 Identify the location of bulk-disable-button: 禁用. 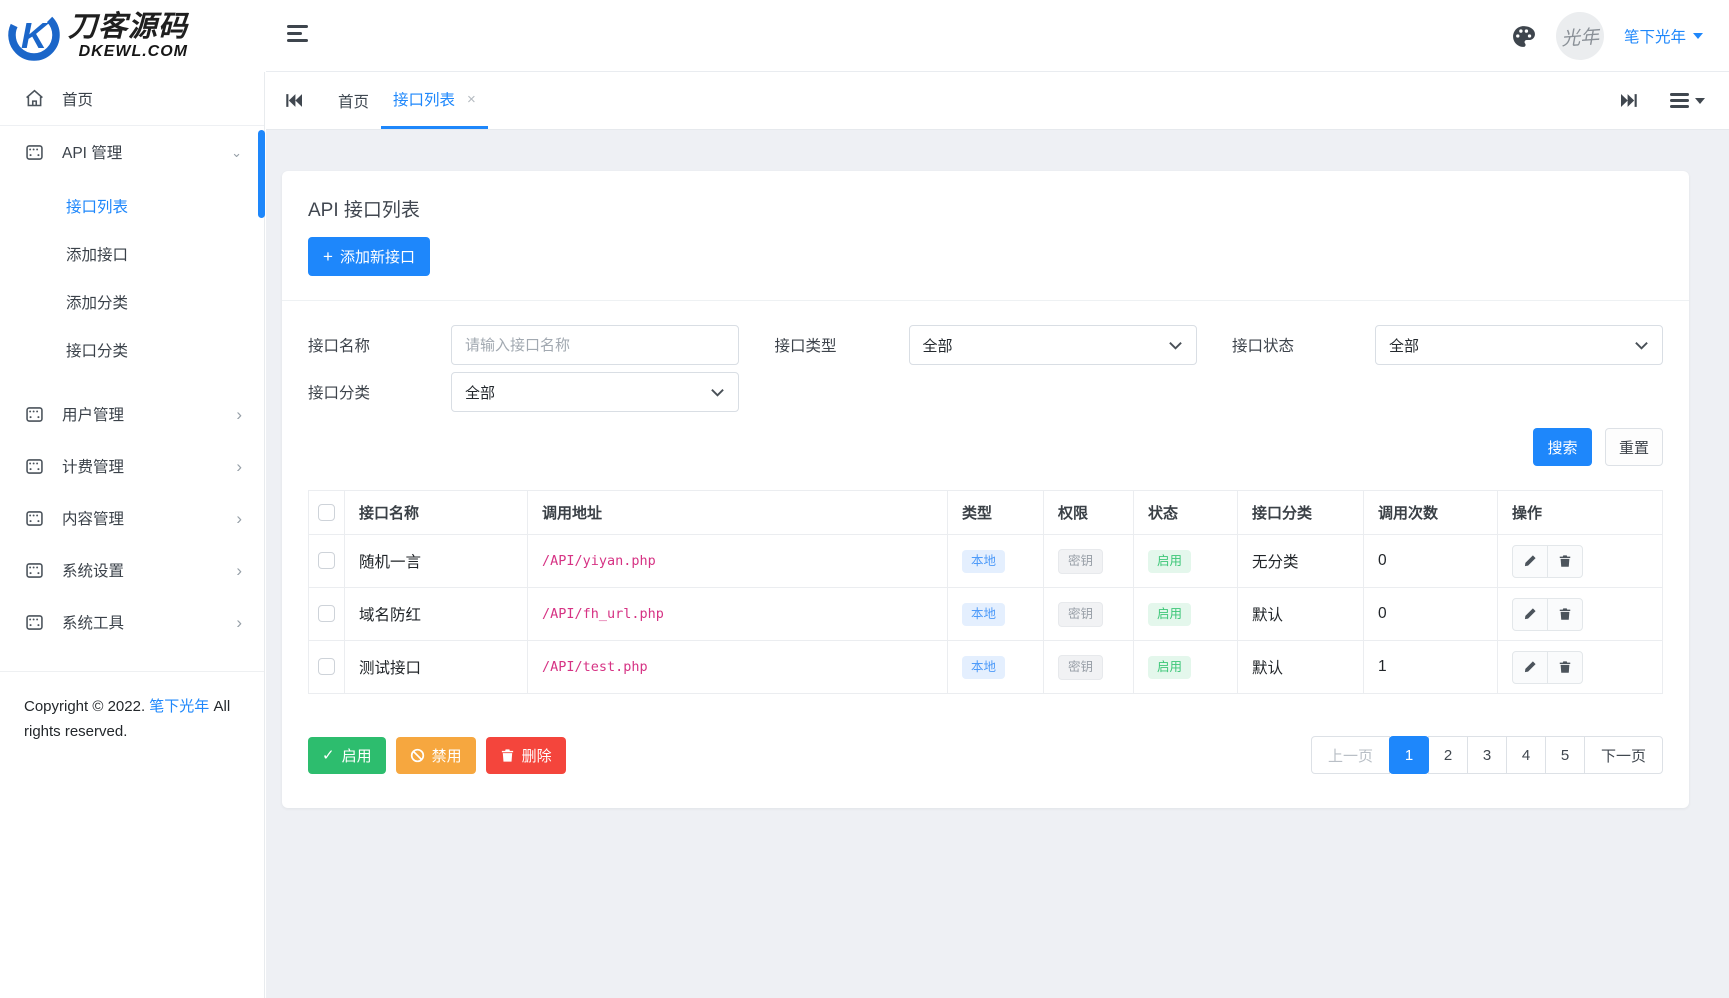
(435, 755).